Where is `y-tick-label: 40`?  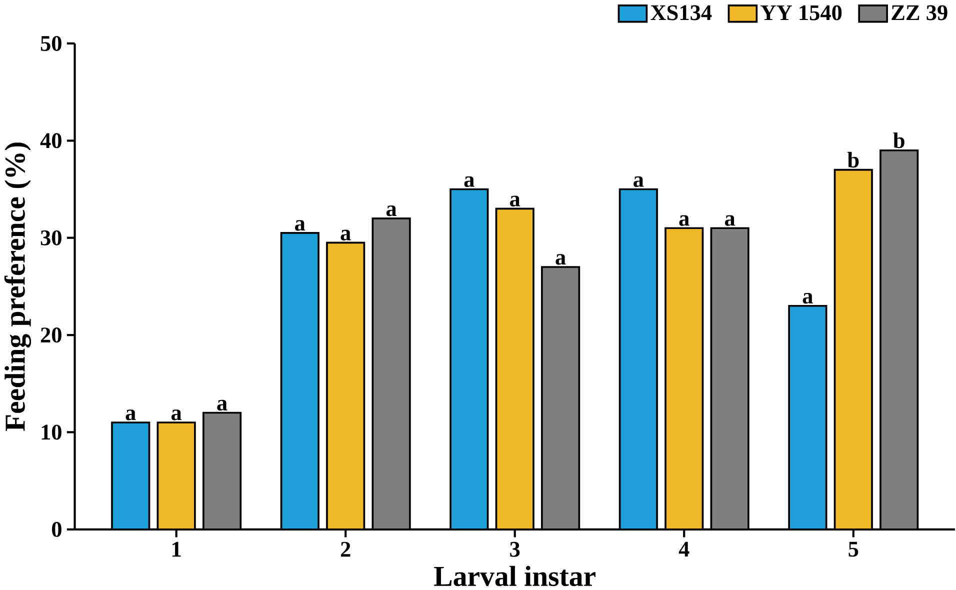 y-tick-label: 40 is located at coordinates (51, 140).